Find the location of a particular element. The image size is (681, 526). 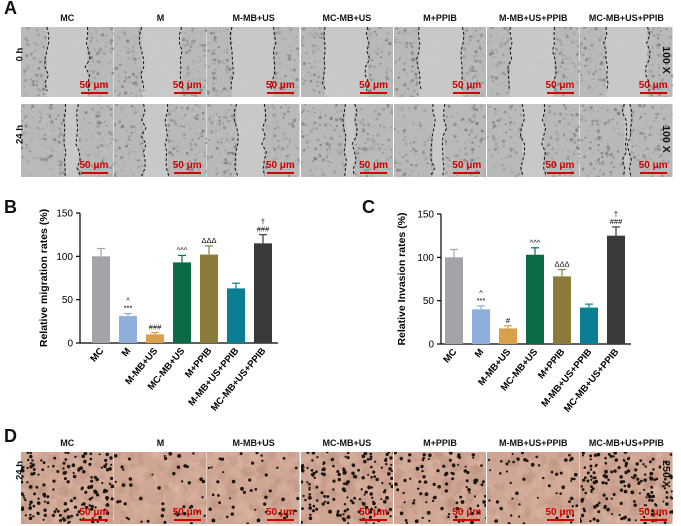

panel-d-col-label: MC-MB+US+PPIB is located at coordinates (626, 443).